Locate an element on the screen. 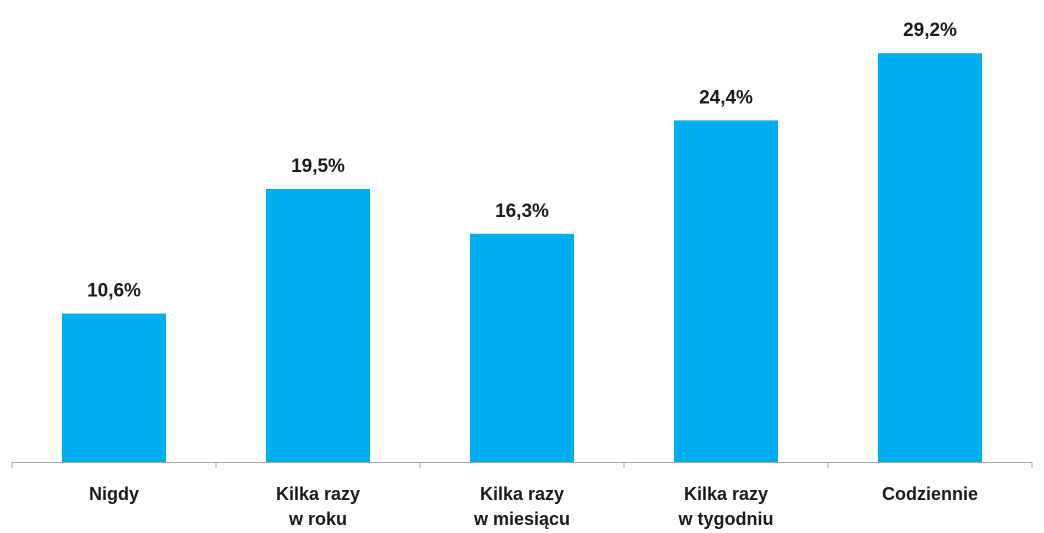 The image size is (1044, 533). category-label-1-line-0: Kilka razy is located at coordinates (318, 494).